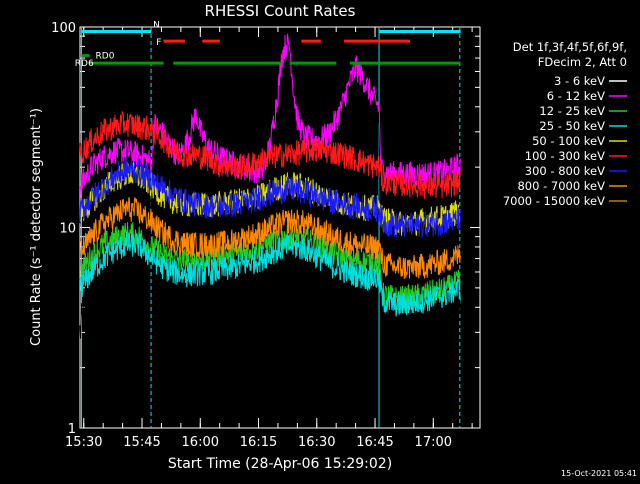 Image resolution: width=640 pixels, height=484 pixels. What do you see at coordinates (582, 62) in the screenshot?
I see `legend-header: FDecim 2, Att 0` at bounding box center [582, 62].